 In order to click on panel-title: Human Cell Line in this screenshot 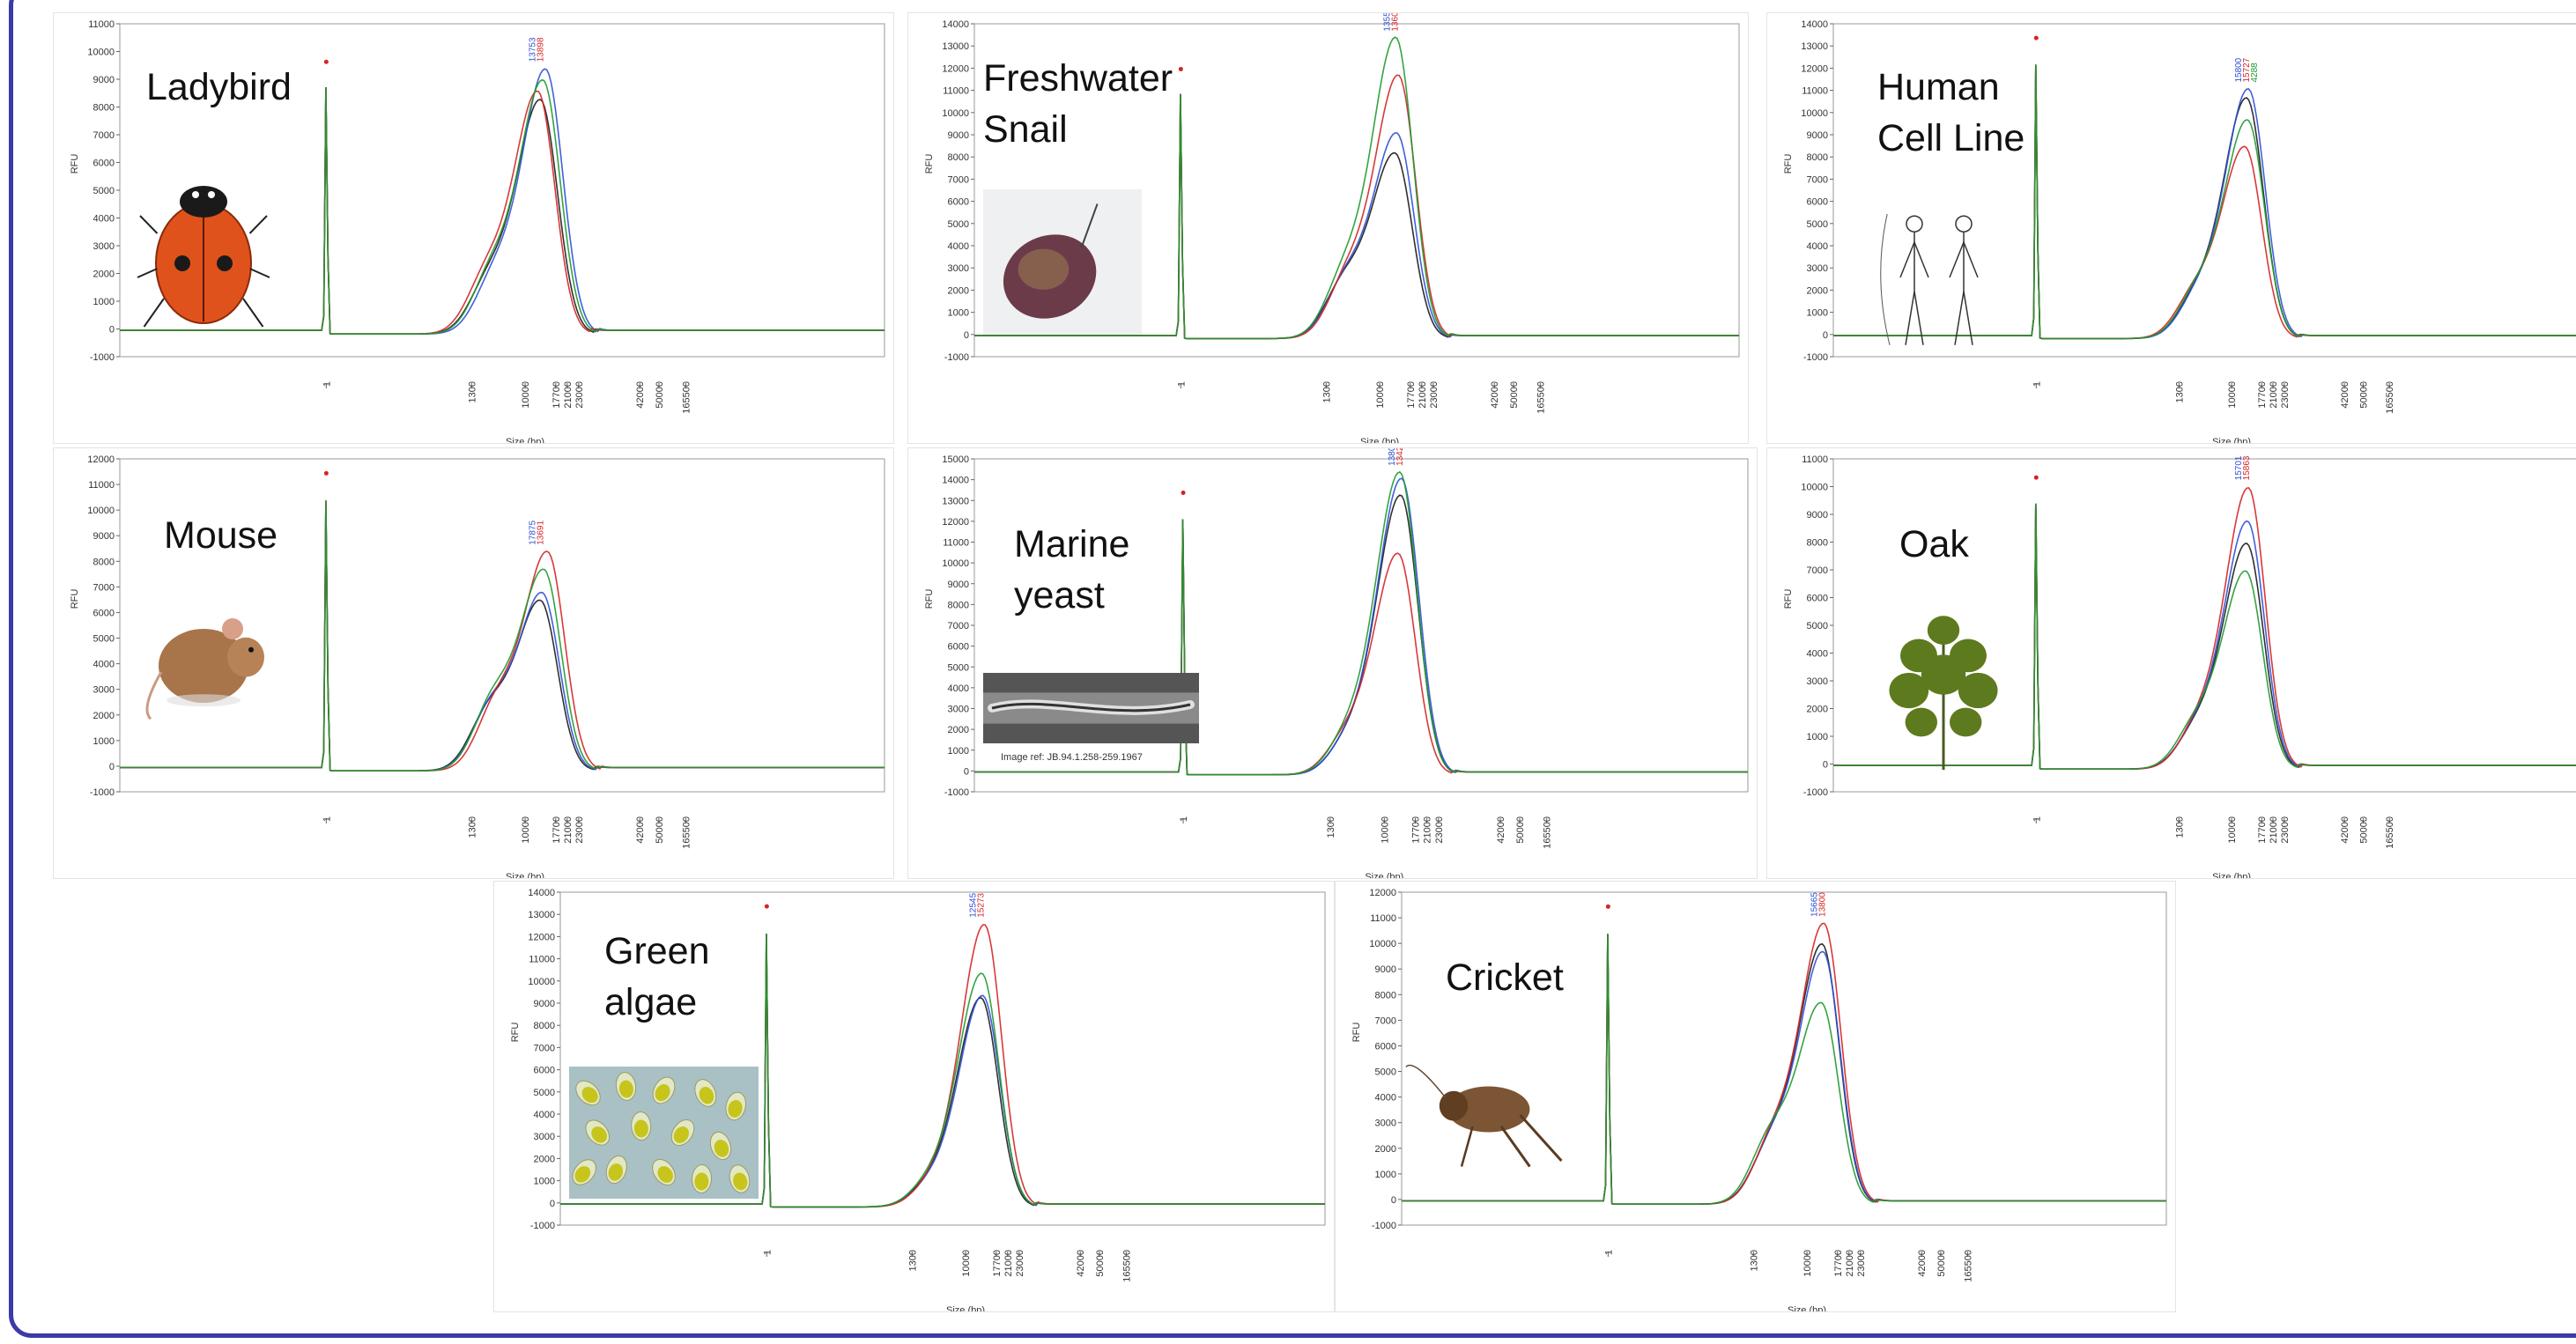, I will do `click(1951, 113)`.